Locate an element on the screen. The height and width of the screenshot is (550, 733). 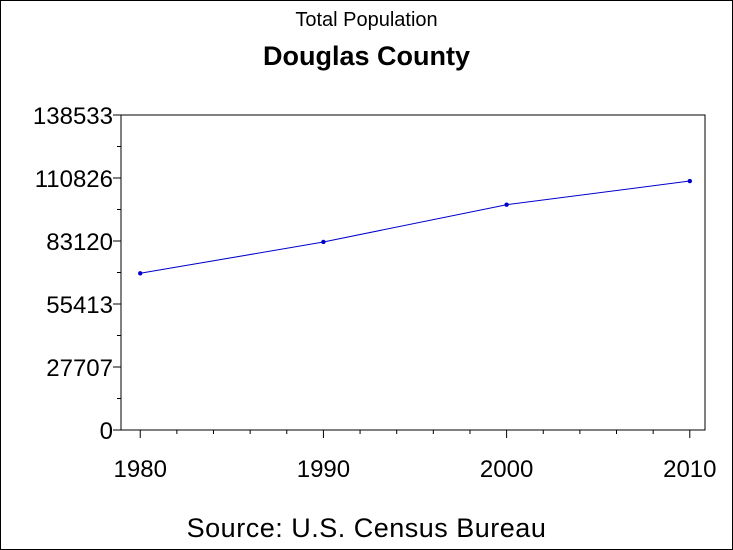
series-line is located at coordinates (415, 227).